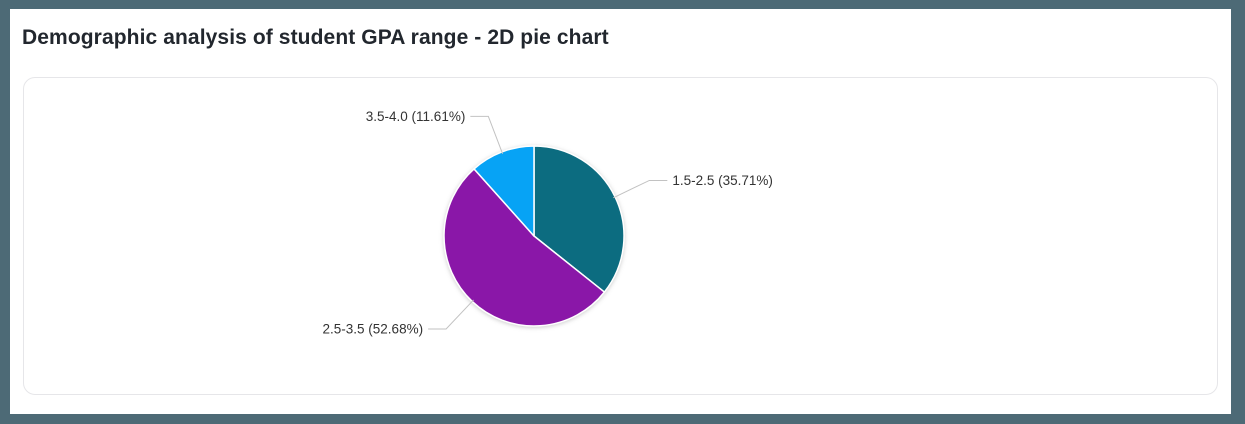 The height and width of the screenshot is (424, 1245). I want to click on slice-label: 3.5-4.0 (11.61%), so click(416, 116).